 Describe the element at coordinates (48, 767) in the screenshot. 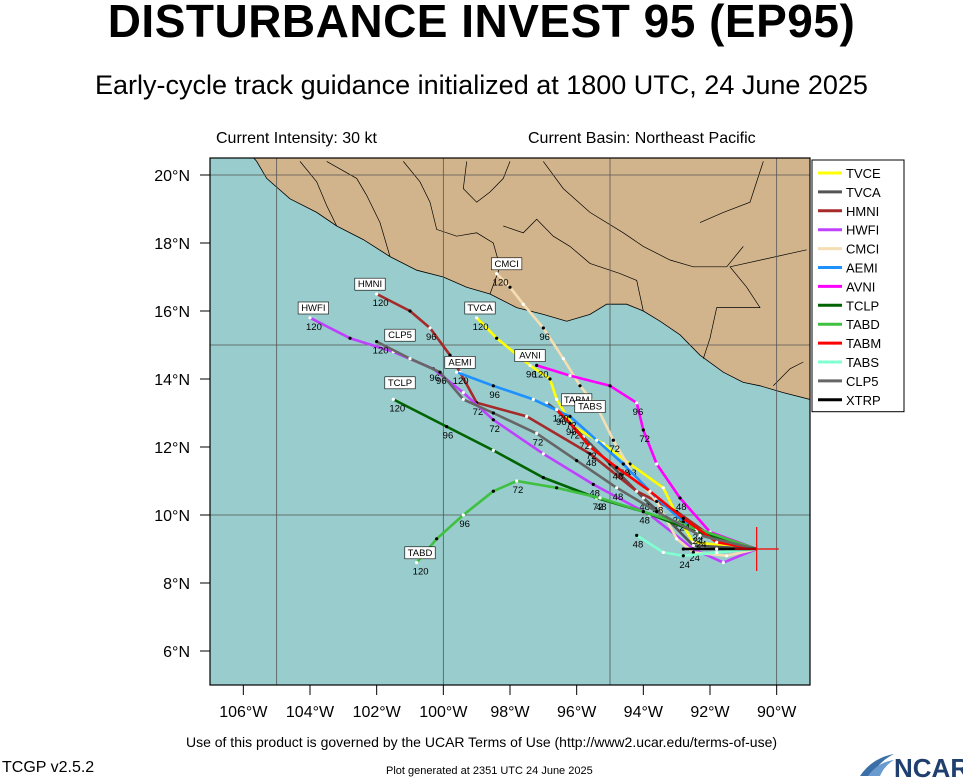

I see `version-label: TCGP v2.5.2` at that location.